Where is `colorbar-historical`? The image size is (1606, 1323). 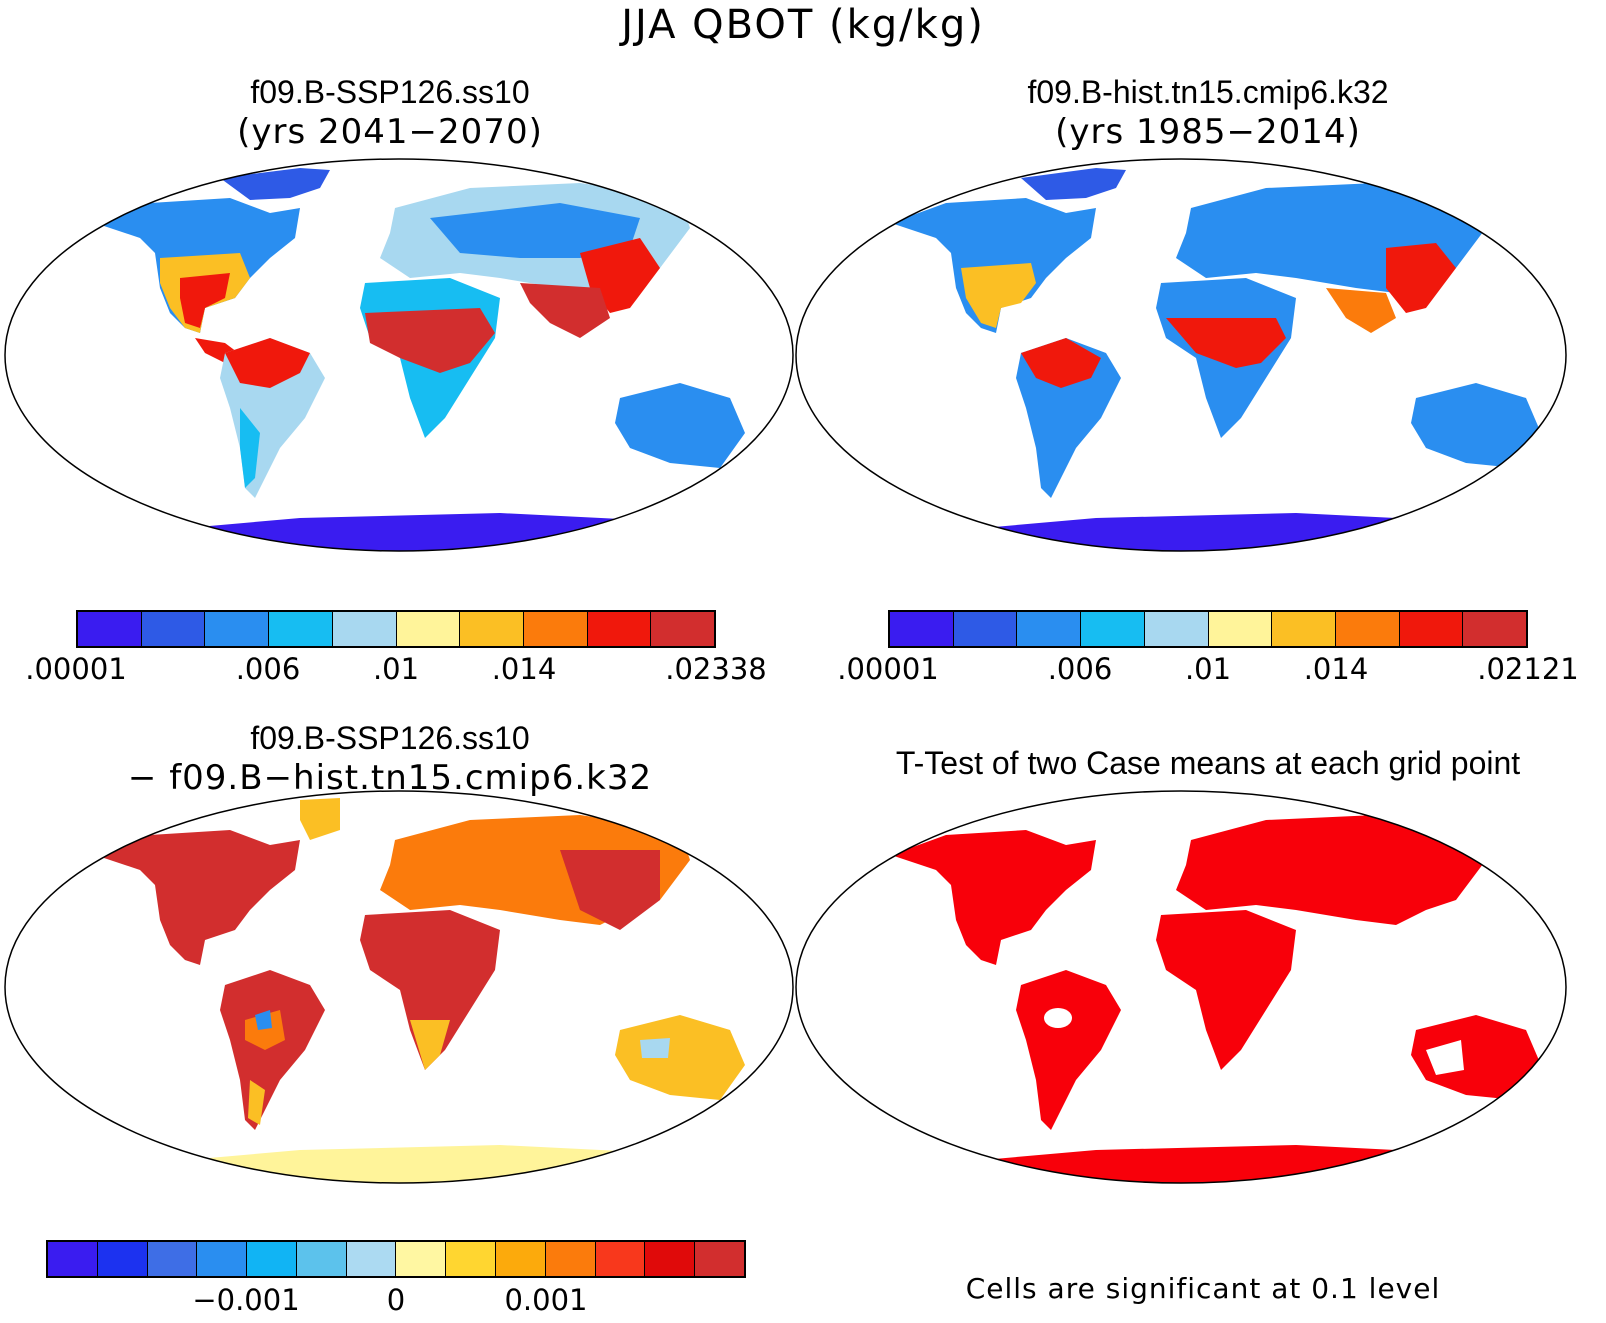
colorbar-historical is located at coordinates (1208, 629).